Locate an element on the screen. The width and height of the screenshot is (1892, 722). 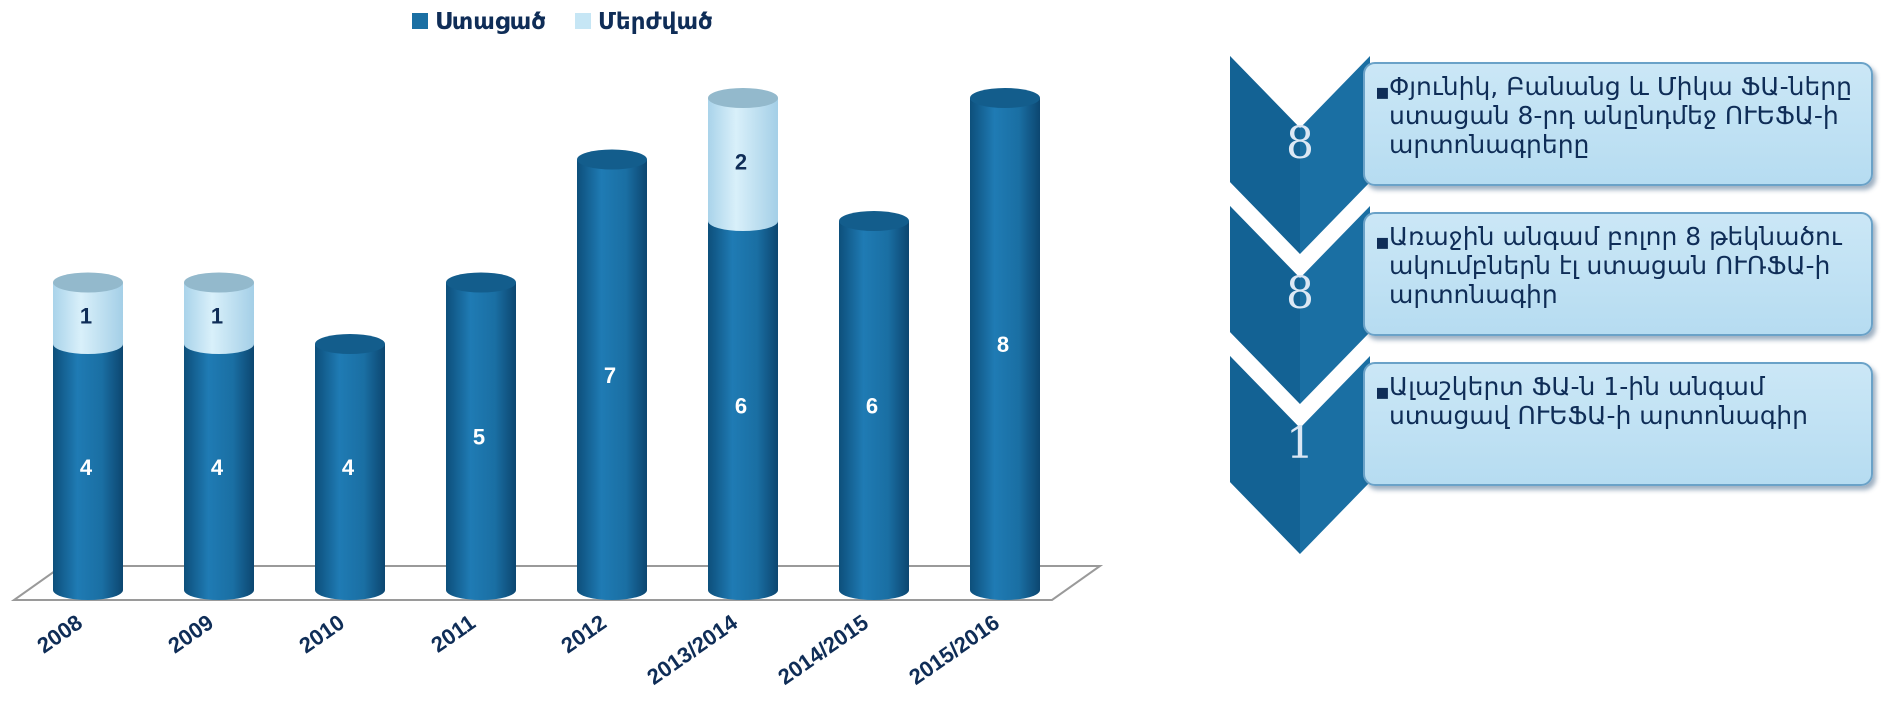
data-label-received: 5 is located at coordinates (479, 436).